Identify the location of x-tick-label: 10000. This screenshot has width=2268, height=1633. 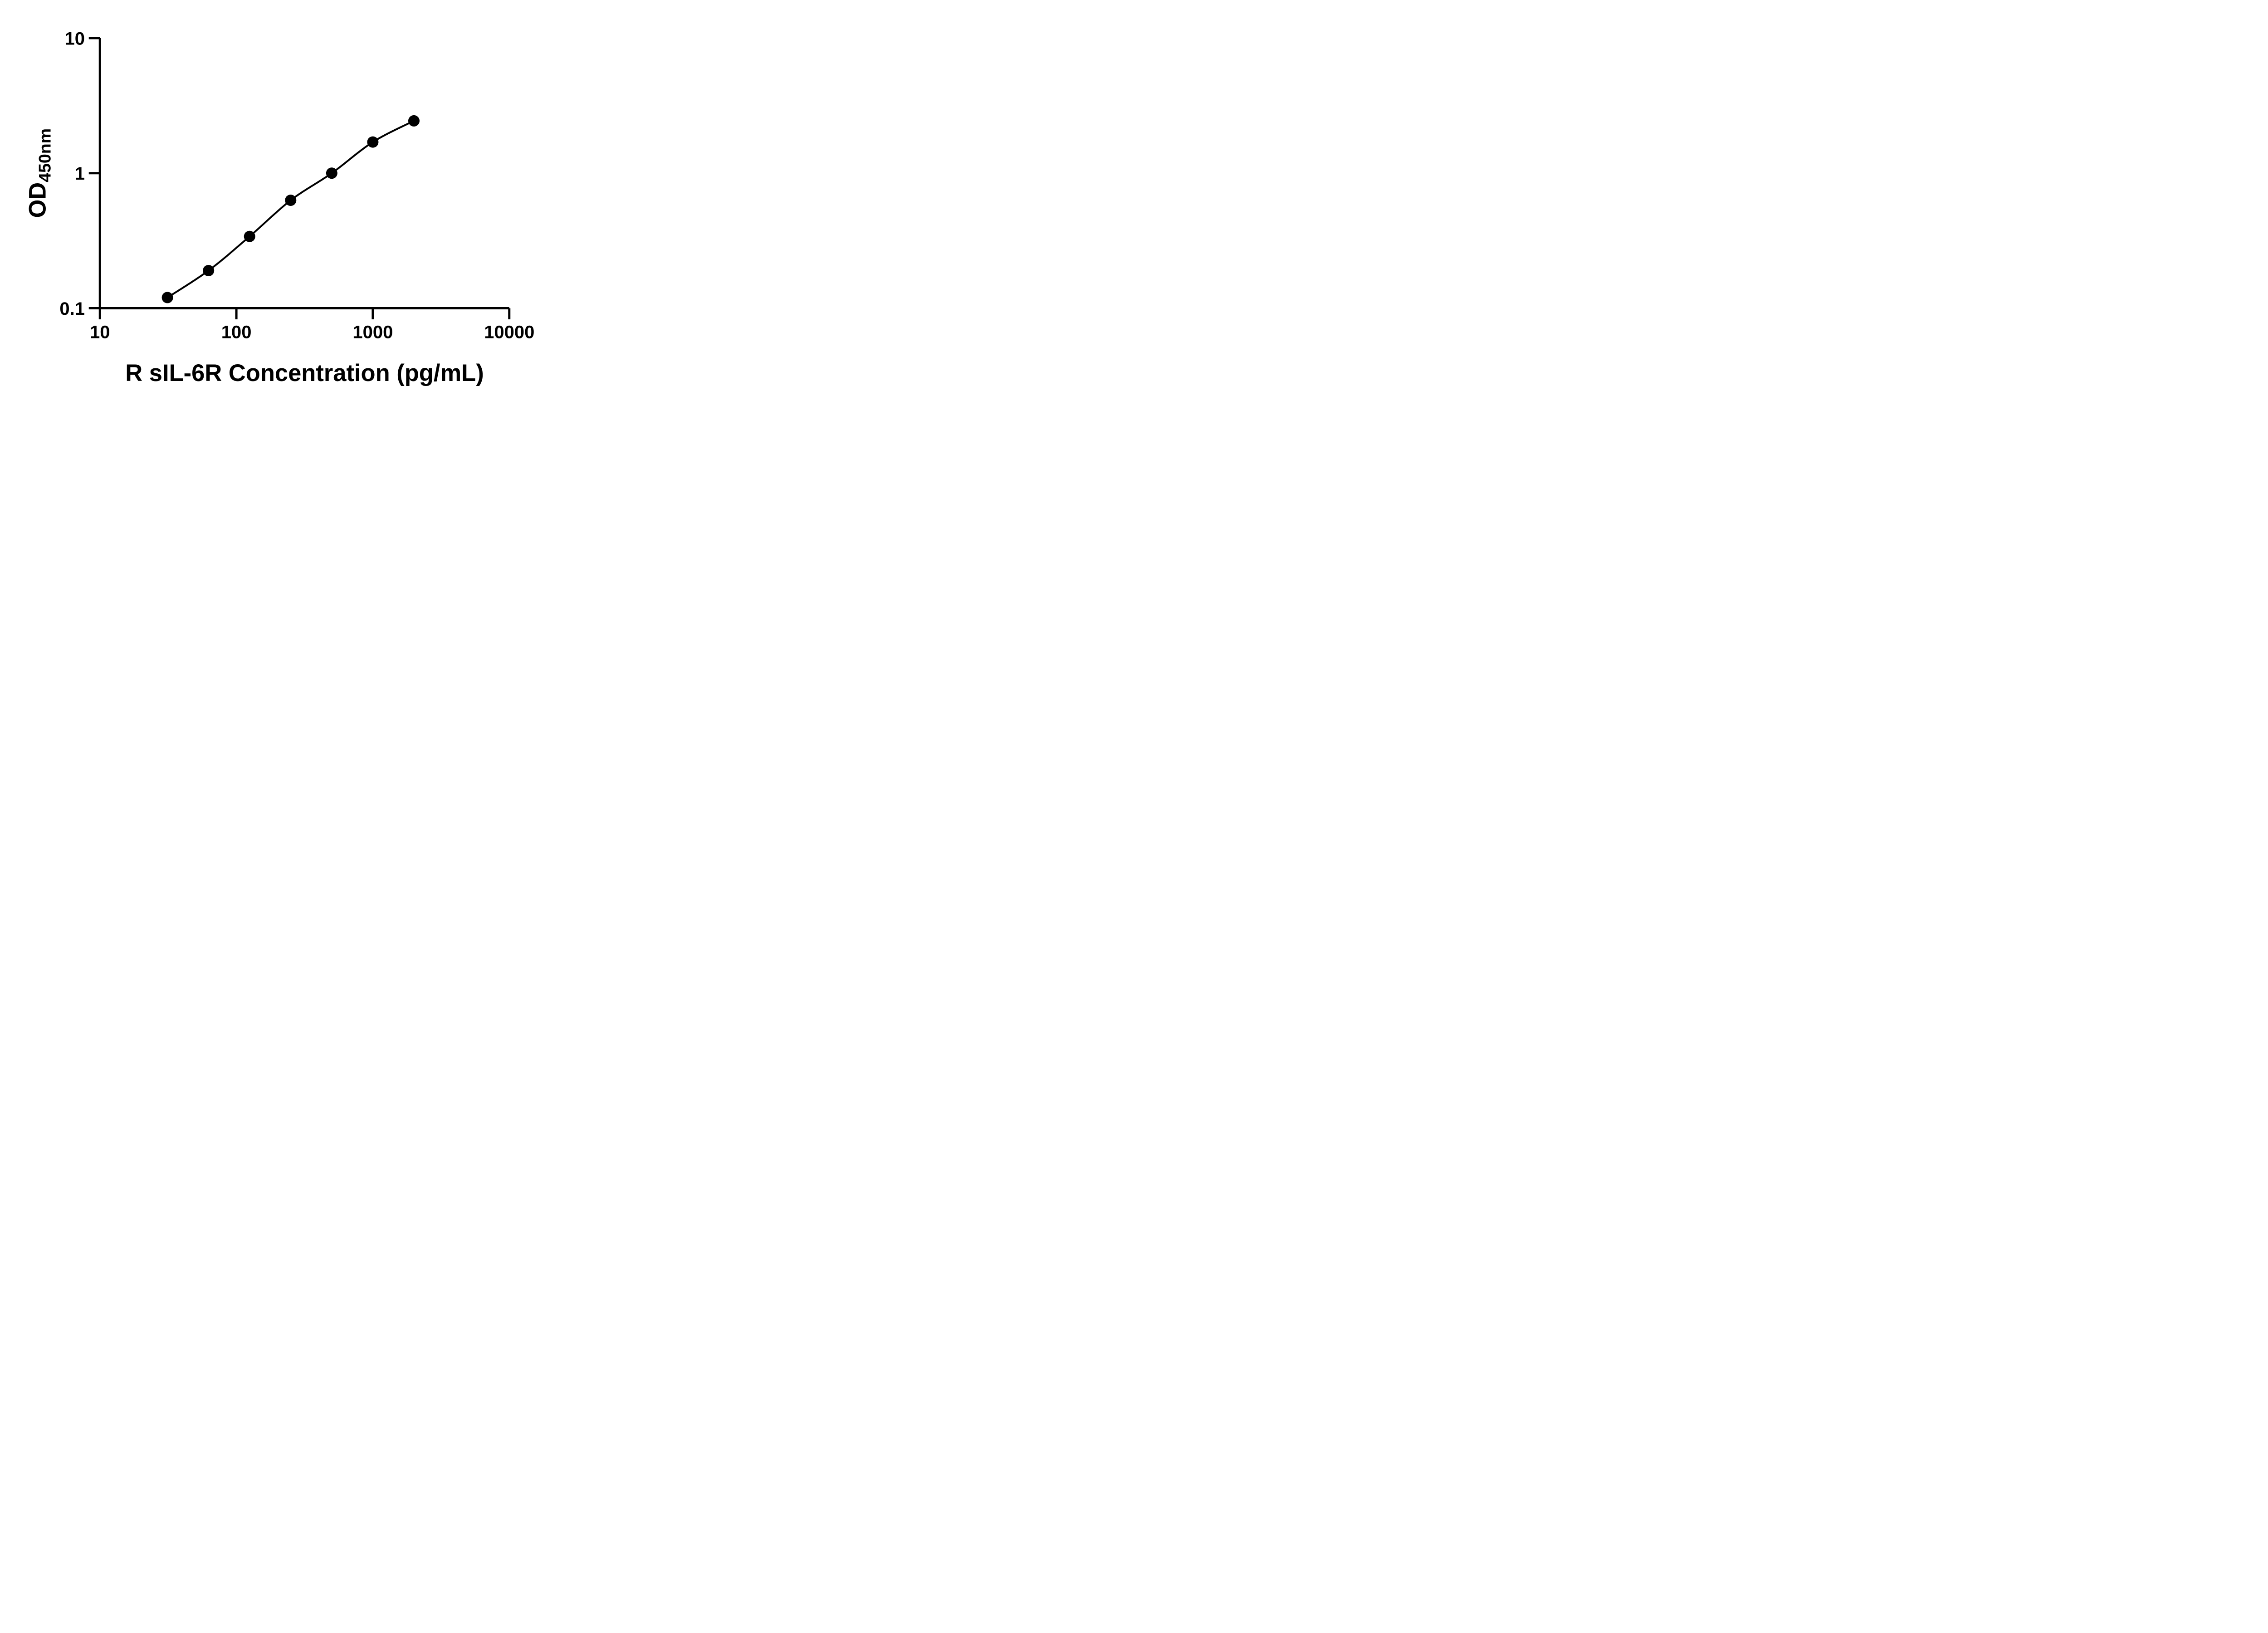
(509, 332).